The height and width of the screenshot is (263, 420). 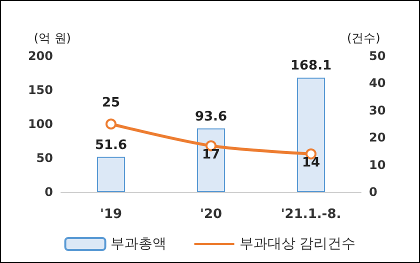 I want to click on y-axis-title: (억 원), so click(x=52, y=38).